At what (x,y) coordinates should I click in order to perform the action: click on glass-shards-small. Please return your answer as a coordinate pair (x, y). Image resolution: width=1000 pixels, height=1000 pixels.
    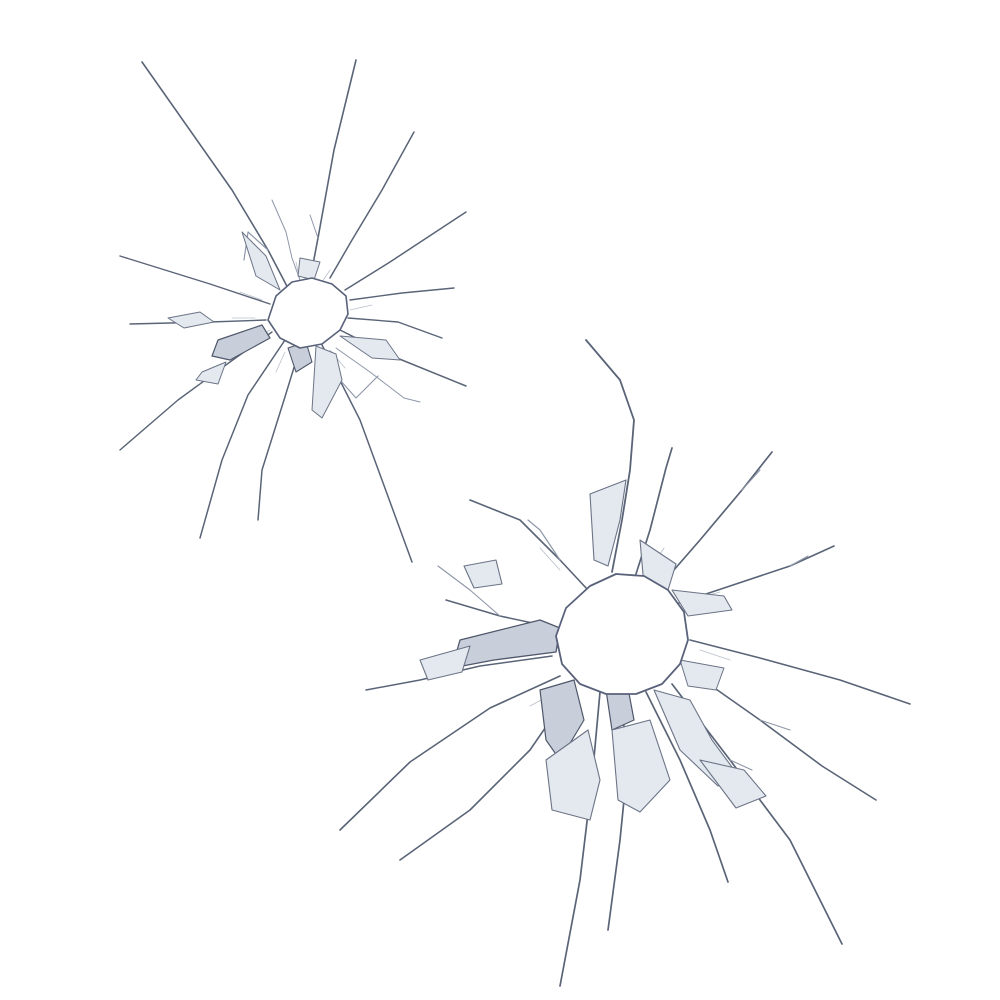
    Looking at the image, I should click on (284, 325).